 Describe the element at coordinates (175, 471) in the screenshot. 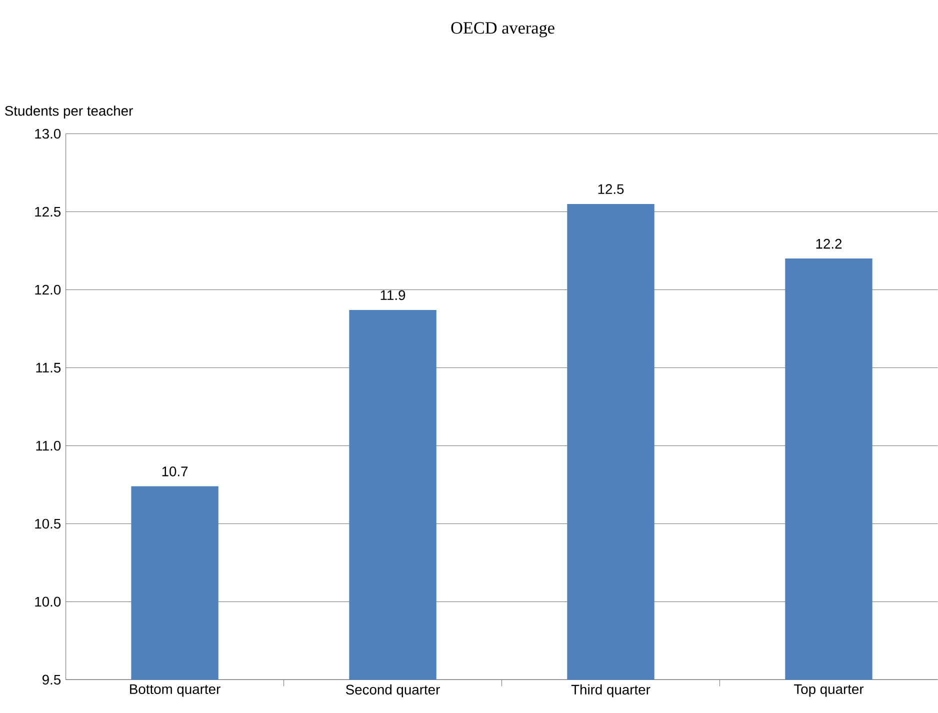

I see `data-label: 10.7` at that location.